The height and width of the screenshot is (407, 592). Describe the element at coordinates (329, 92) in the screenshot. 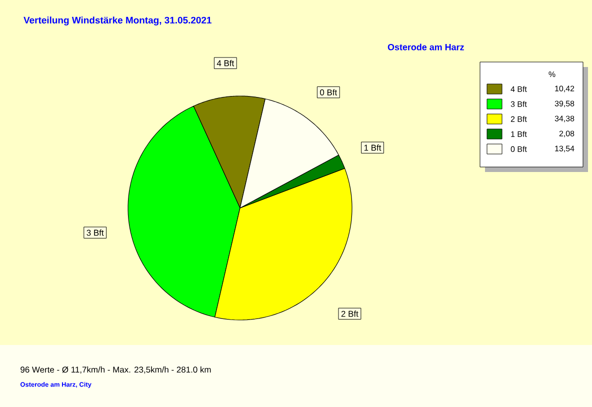

I see `slice-label: 0 Bft` at that location.